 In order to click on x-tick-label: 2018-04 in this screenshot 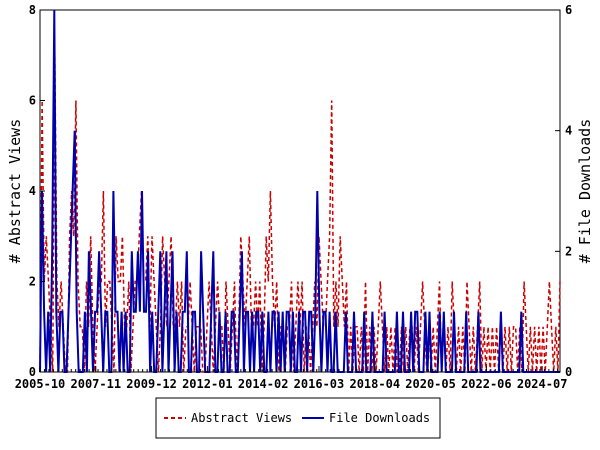, I will do `click(374, 384)`.